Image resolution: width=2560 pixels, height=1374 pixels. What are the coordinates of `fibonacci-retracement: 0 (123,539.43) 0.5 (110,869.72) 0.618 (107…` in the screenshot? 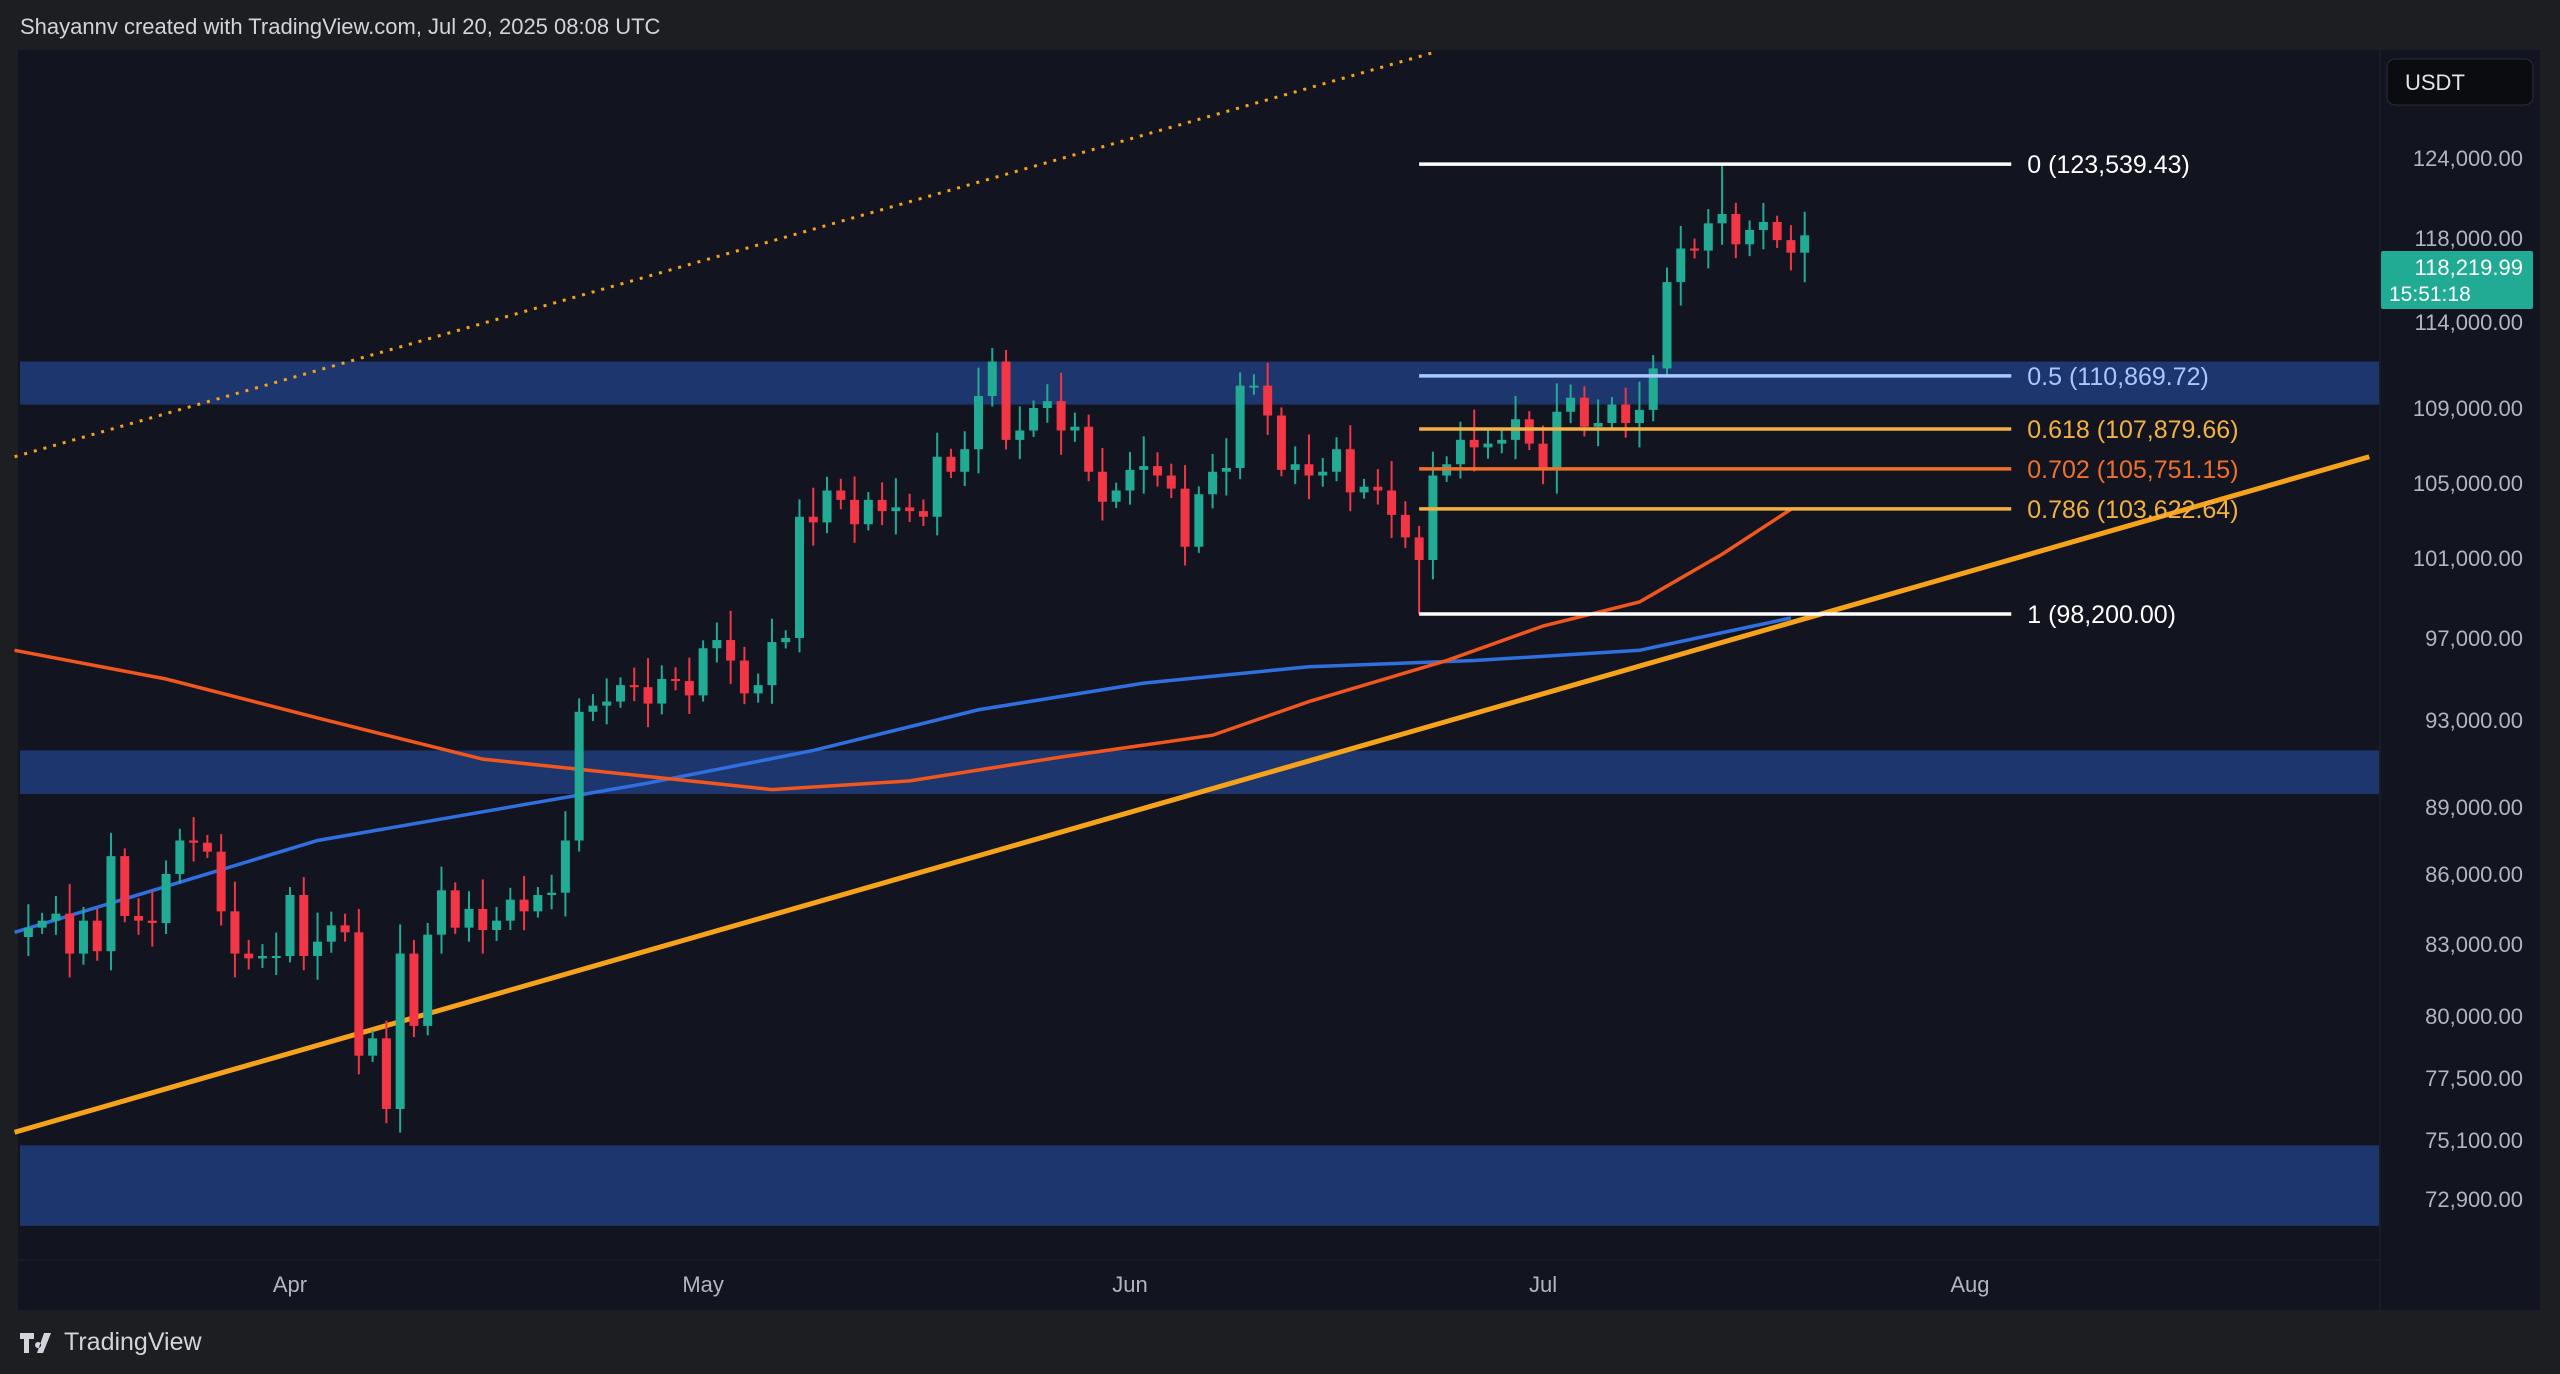 It's located at (1829, 390).